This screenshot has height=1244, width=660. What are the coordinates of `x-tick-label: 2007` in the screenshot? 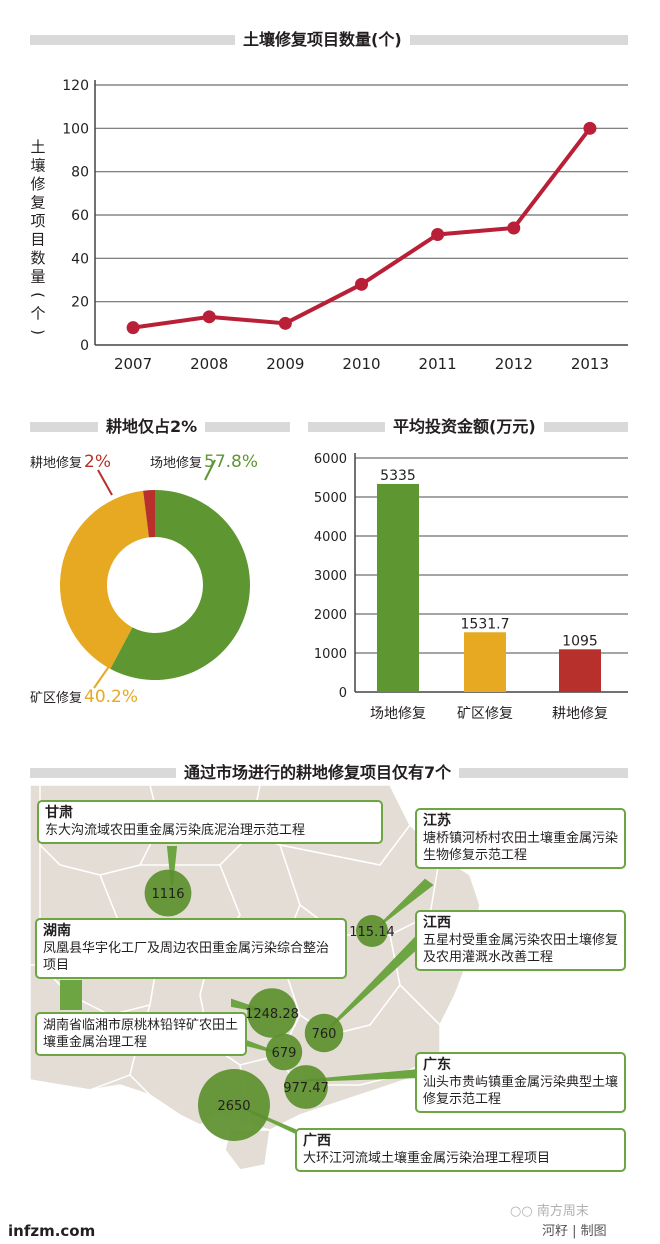 It's located at (133, 364).